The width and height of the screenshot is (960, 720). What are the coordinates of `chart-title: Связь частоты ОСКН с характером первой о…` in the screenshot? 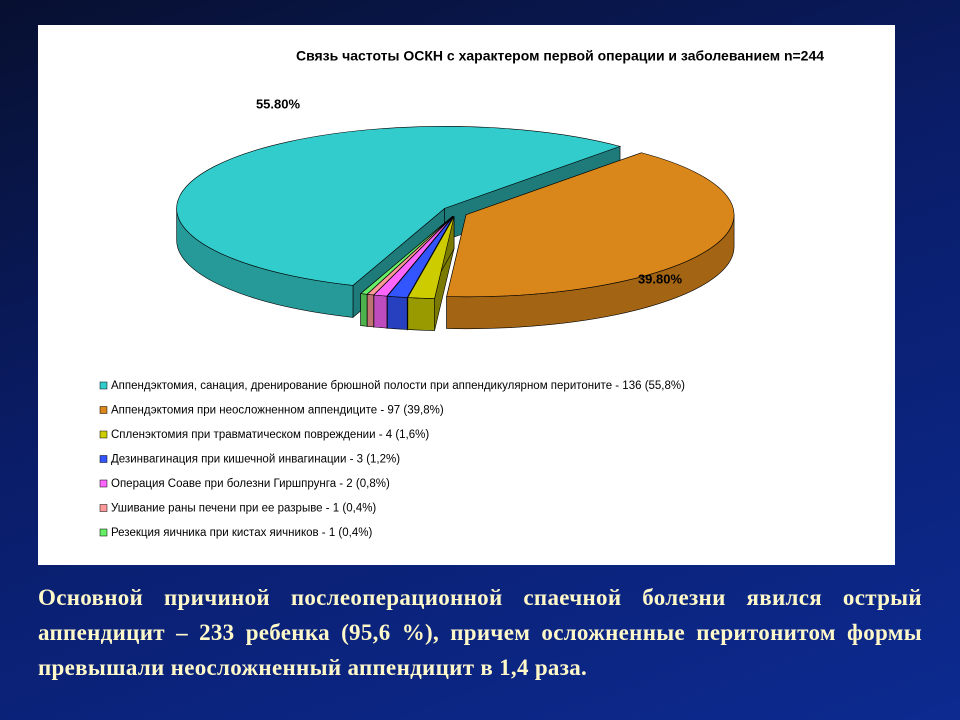 It's located at (560, 56).